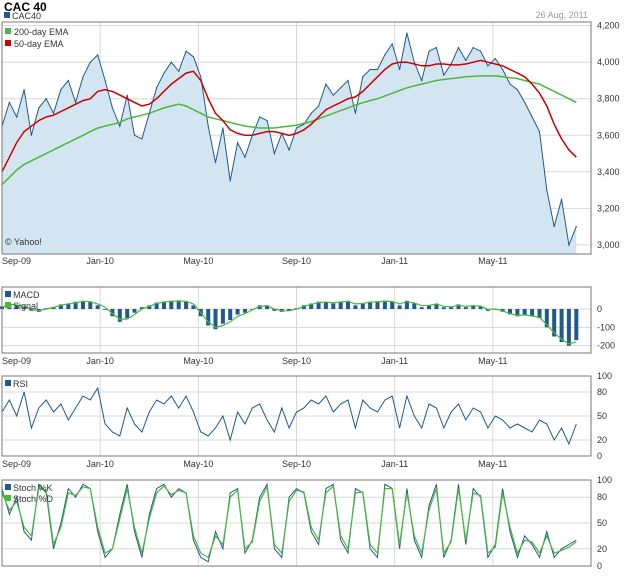 The height and width of the screenshot is (583, 624). Describe the element at coordinates (8, 498) in the screenshot. I see `stoch-d-legend-swatch` at that location.